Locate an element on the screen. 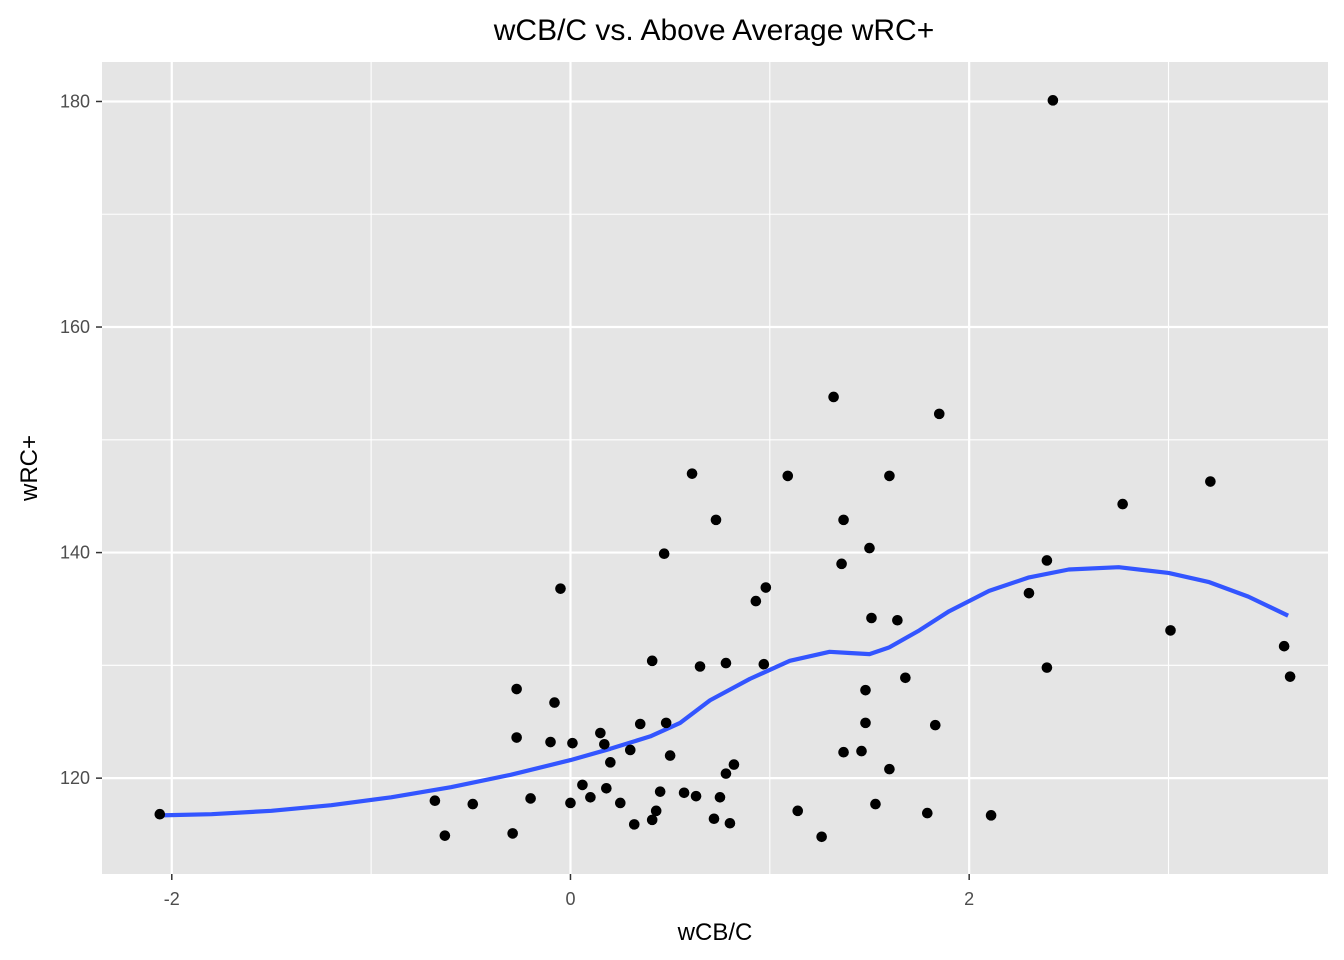 The image size is (1344, 960). y-tick-label: 120 is located at coordinates (75, 778).